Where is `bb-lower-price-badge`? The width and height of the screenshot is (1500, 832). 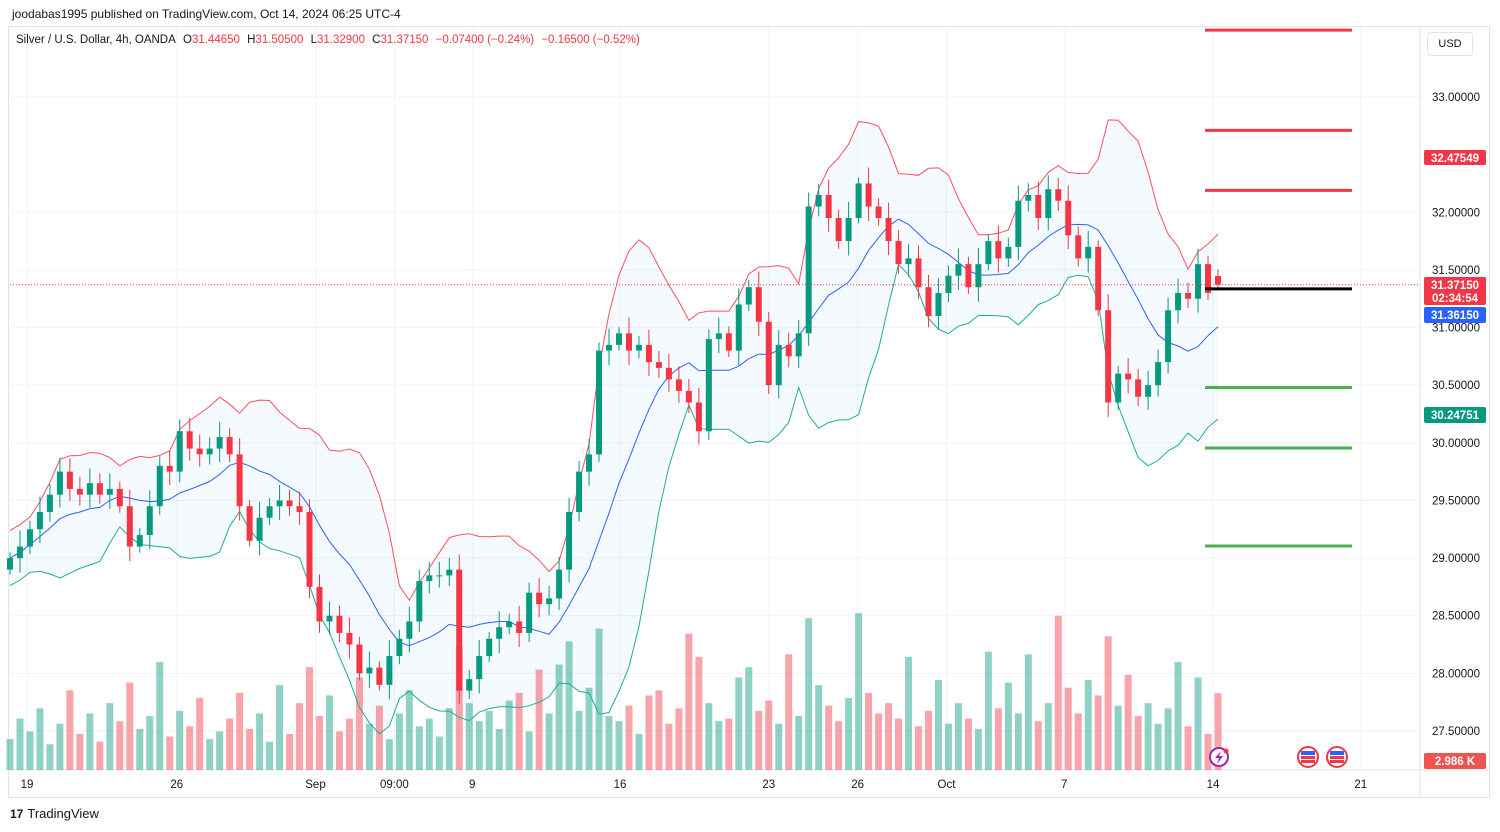
bb-lower-price-badge is located at coordinates (1455, 415).